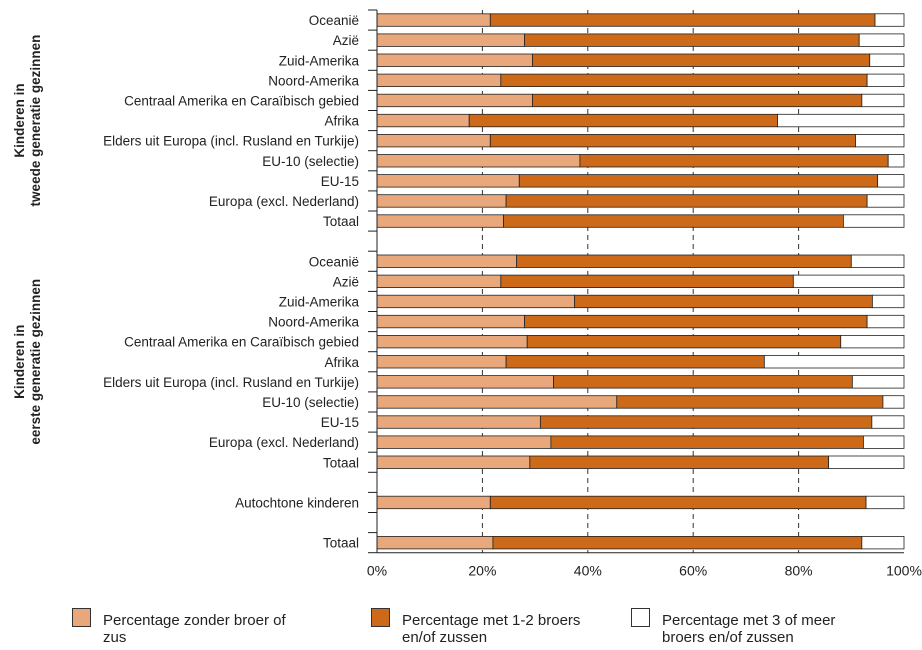  Describe the element at coordinates (194, 629) in the screenshot. I see `legend-label-none: Percentage zonder broer of zus` at that location.